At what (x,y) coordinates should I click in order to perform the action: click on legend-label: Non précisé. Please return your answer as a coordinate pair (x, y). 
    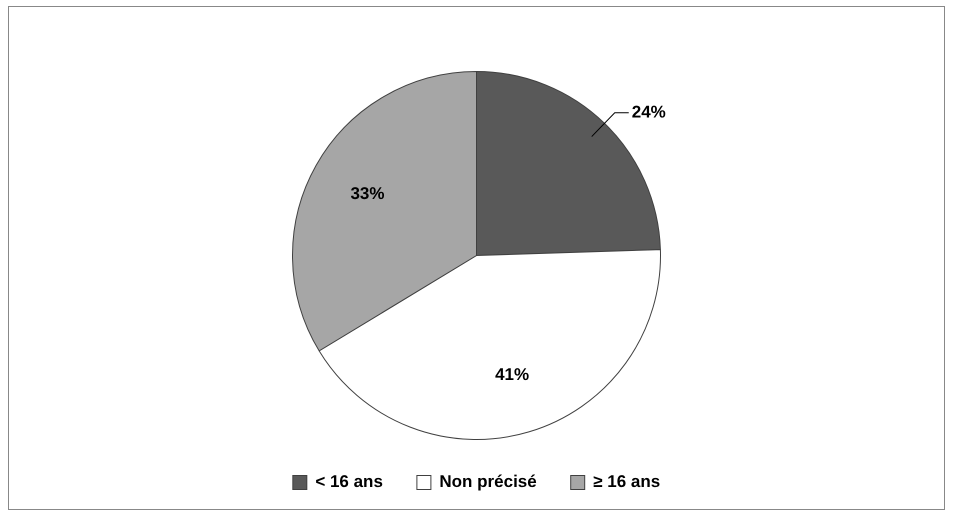
    Looking at the image, I should click on (488, 482).